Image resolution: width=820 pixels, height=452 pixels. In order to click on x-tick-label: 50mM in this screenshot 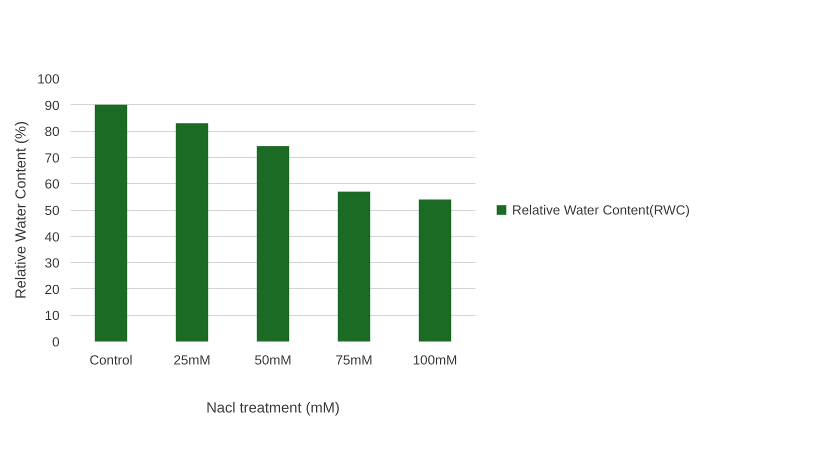, I will do `click(273, 360)`.